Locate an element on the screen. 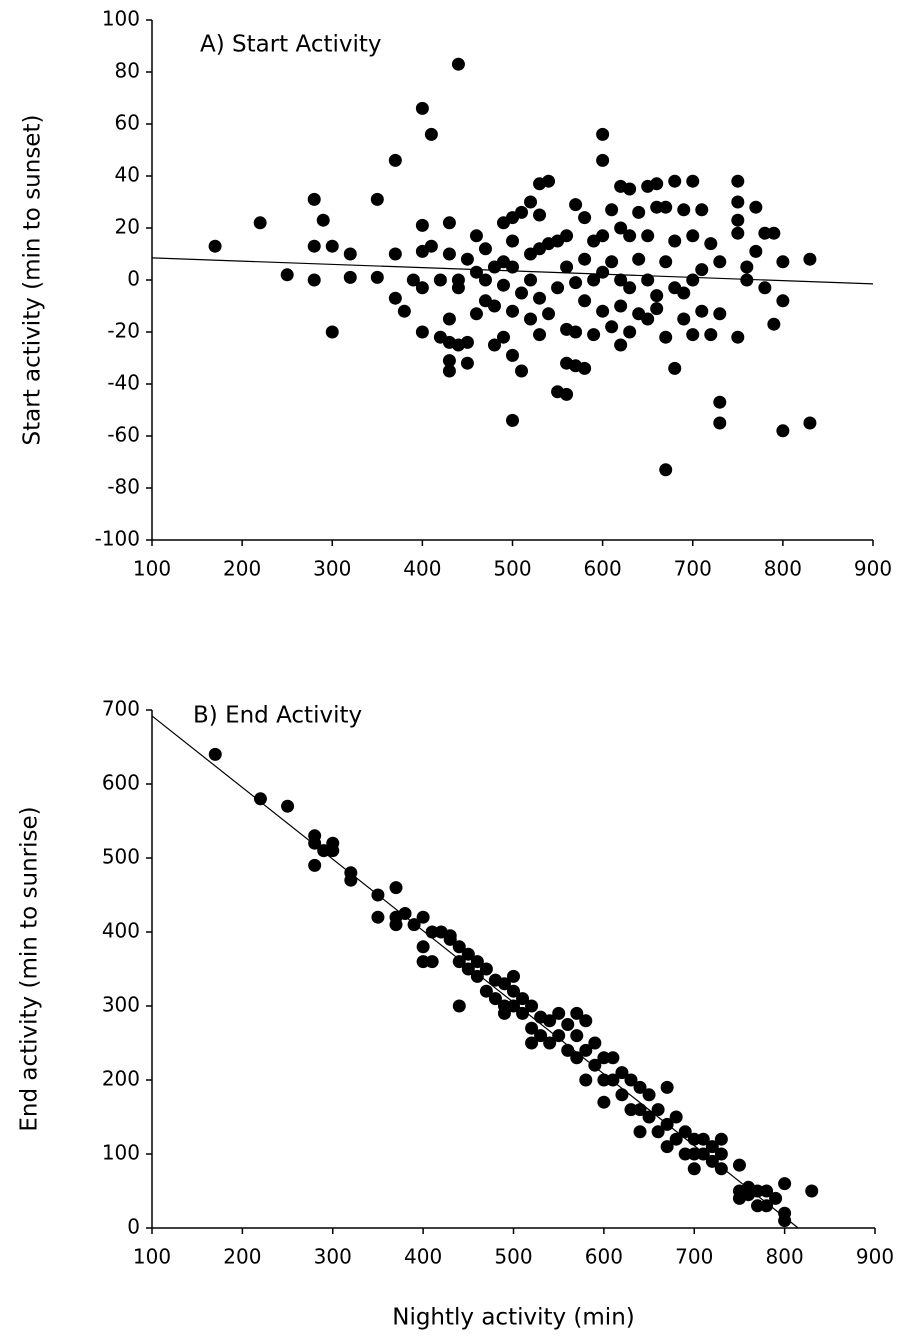 The height and width of the screenshot is (1336, 899). x-tick-label: 900 is located at coordinates (875, 1257).